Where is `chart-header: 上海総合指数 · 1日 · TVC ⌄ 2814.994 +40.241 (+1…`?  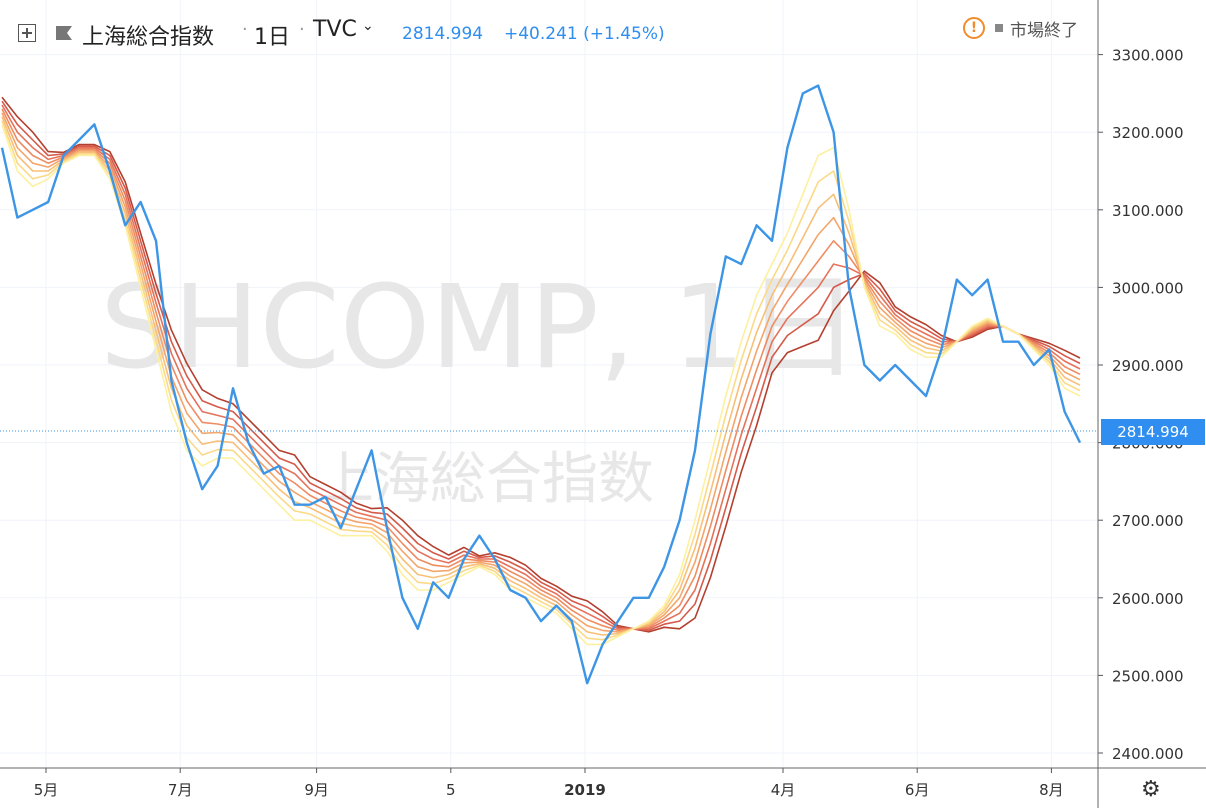
chart-header: 上海総合指数 · 1日 · TVC ⌄ 2814.994 +40.241 (+1… is located at coordinates (549, 31).